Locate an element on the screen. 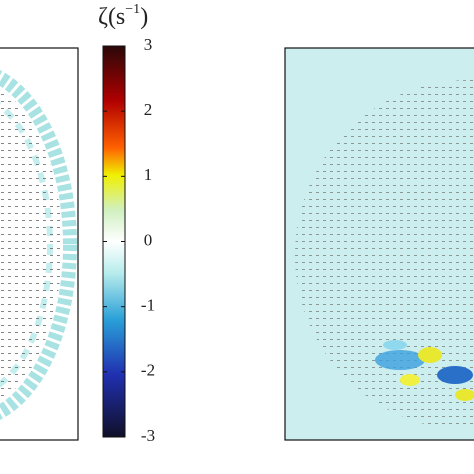 This screenshot has height=474, width=474. left-frame is located at coordinates (39, 244).